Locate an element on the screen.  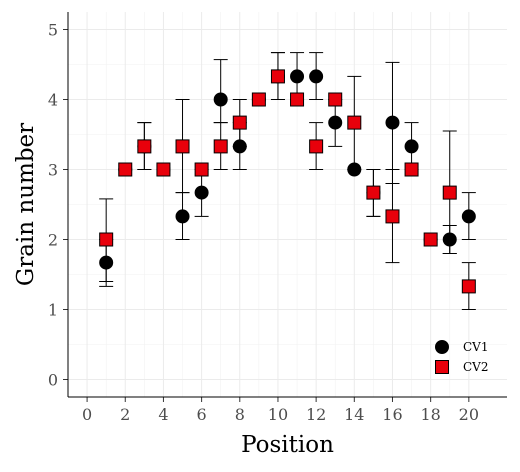
x-tick-label: 18 is located at coordinates (430, 414).